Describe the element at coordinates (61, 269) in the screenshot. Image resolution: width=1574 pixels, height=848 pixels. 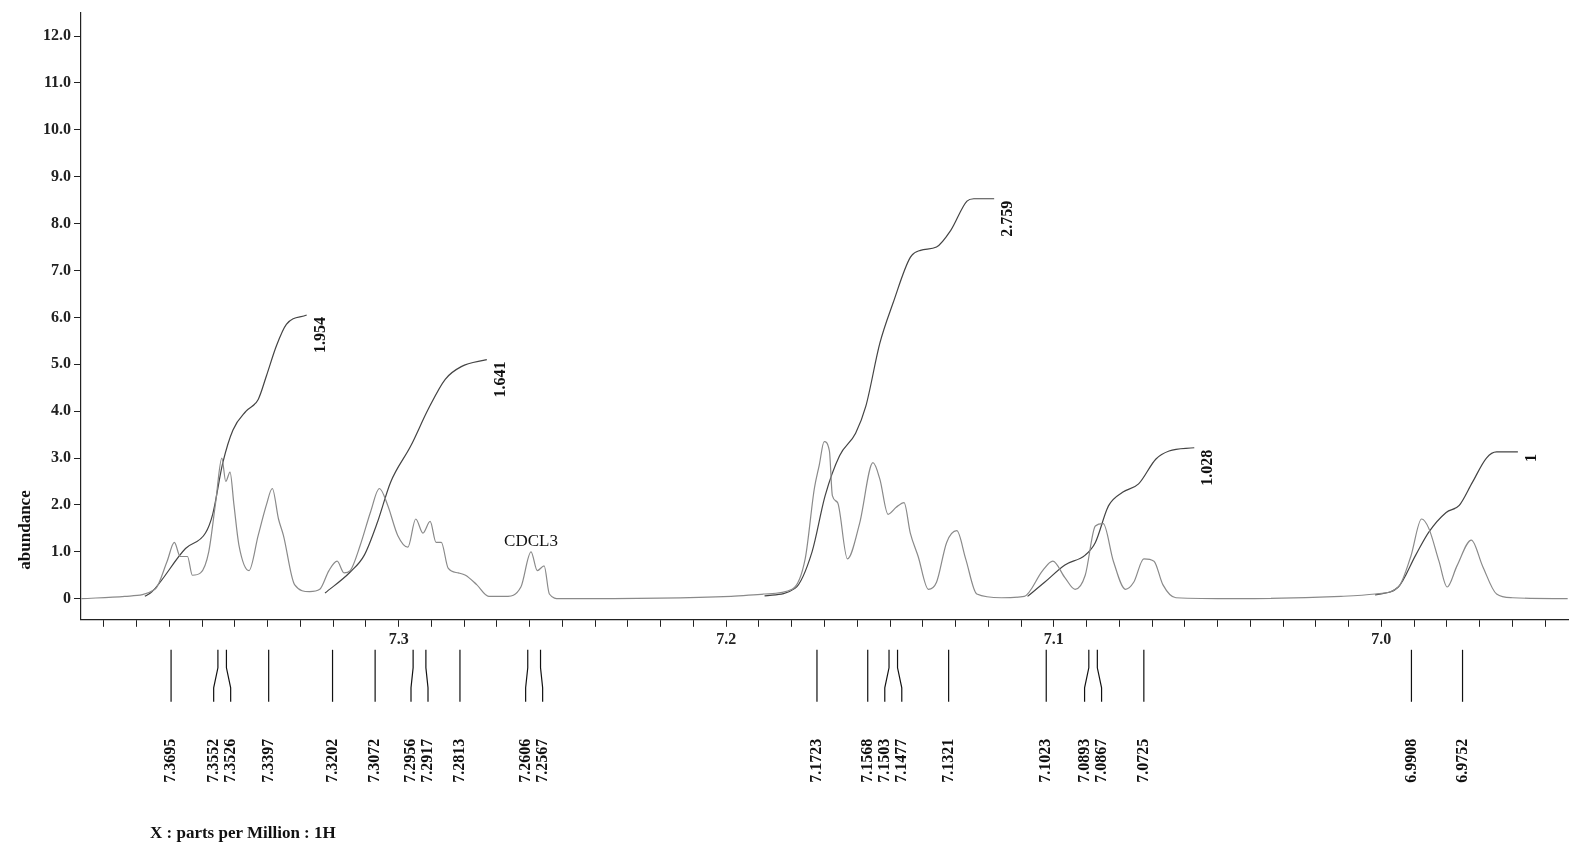
I see `y-tick-label: 7.0` at that location.